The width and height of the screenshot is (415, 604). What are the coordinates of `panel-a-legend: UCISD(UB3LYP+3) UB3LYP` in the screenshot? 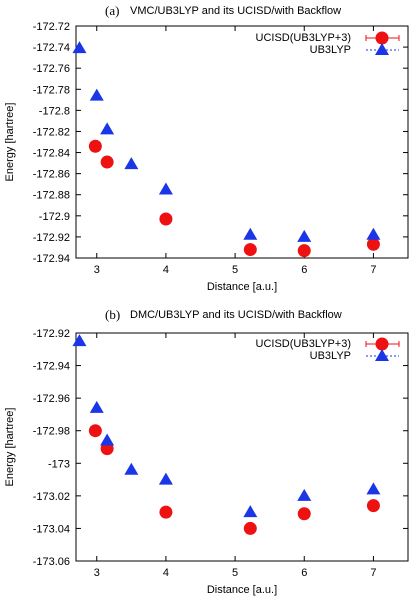 It's located at (328, 43).